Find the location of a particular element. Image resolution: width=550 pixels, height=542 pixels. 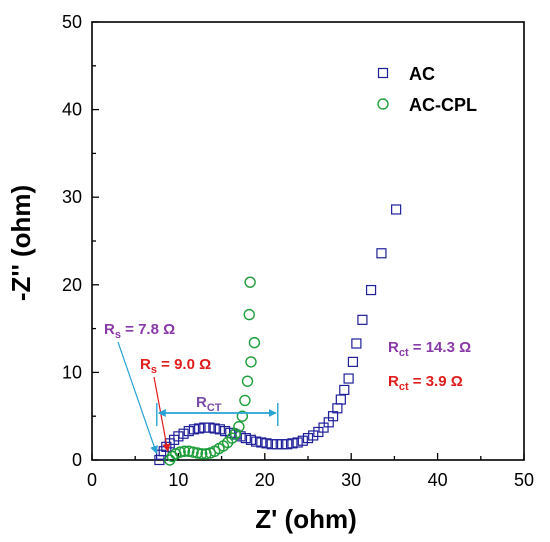

x-tick-label: 10 is located at coordinates (178, 480).